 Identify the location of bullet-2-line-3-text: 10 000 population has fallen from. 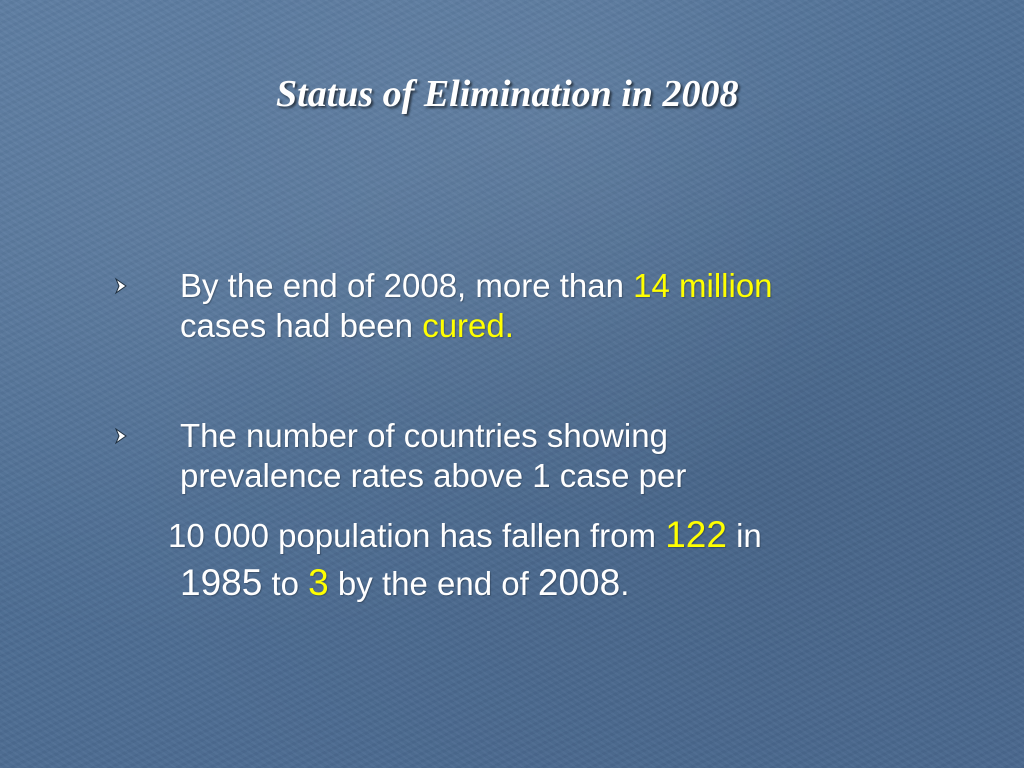
(417, 535).